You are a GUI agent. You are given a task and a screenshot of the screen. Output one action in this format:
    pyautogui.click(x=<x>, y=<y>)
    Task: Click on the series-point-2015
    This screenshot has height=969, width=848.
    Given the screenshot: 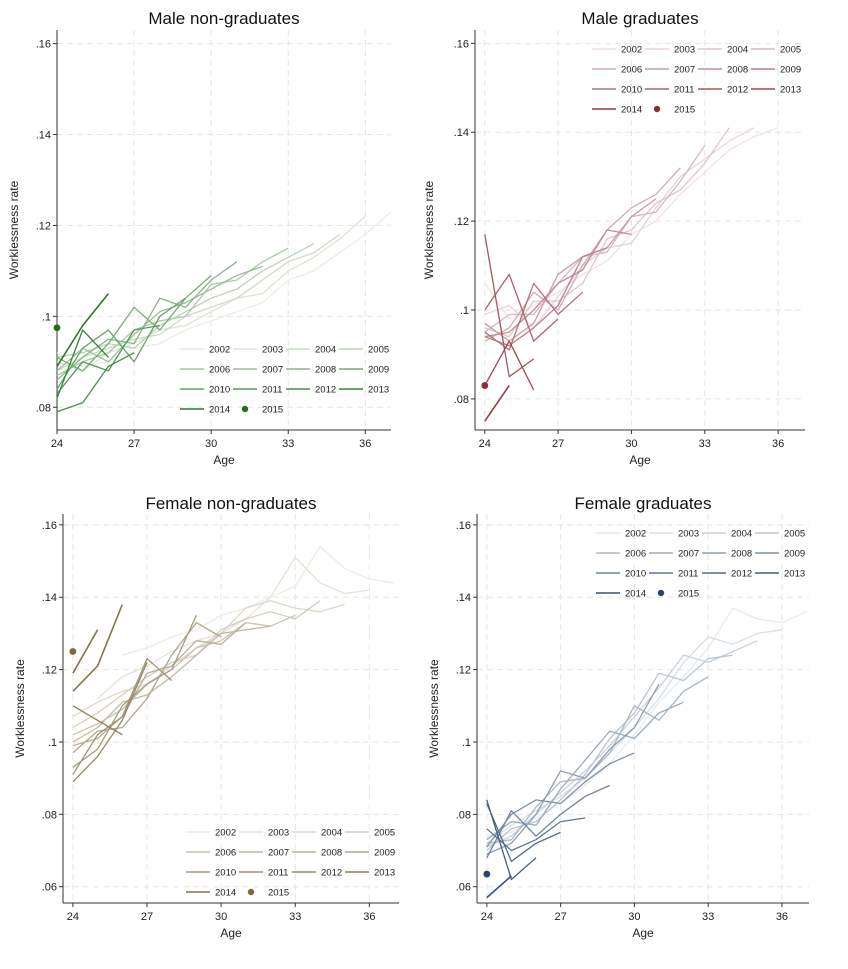 What is the action you would take?
    pyautogui.click(x=57, y=328)
    